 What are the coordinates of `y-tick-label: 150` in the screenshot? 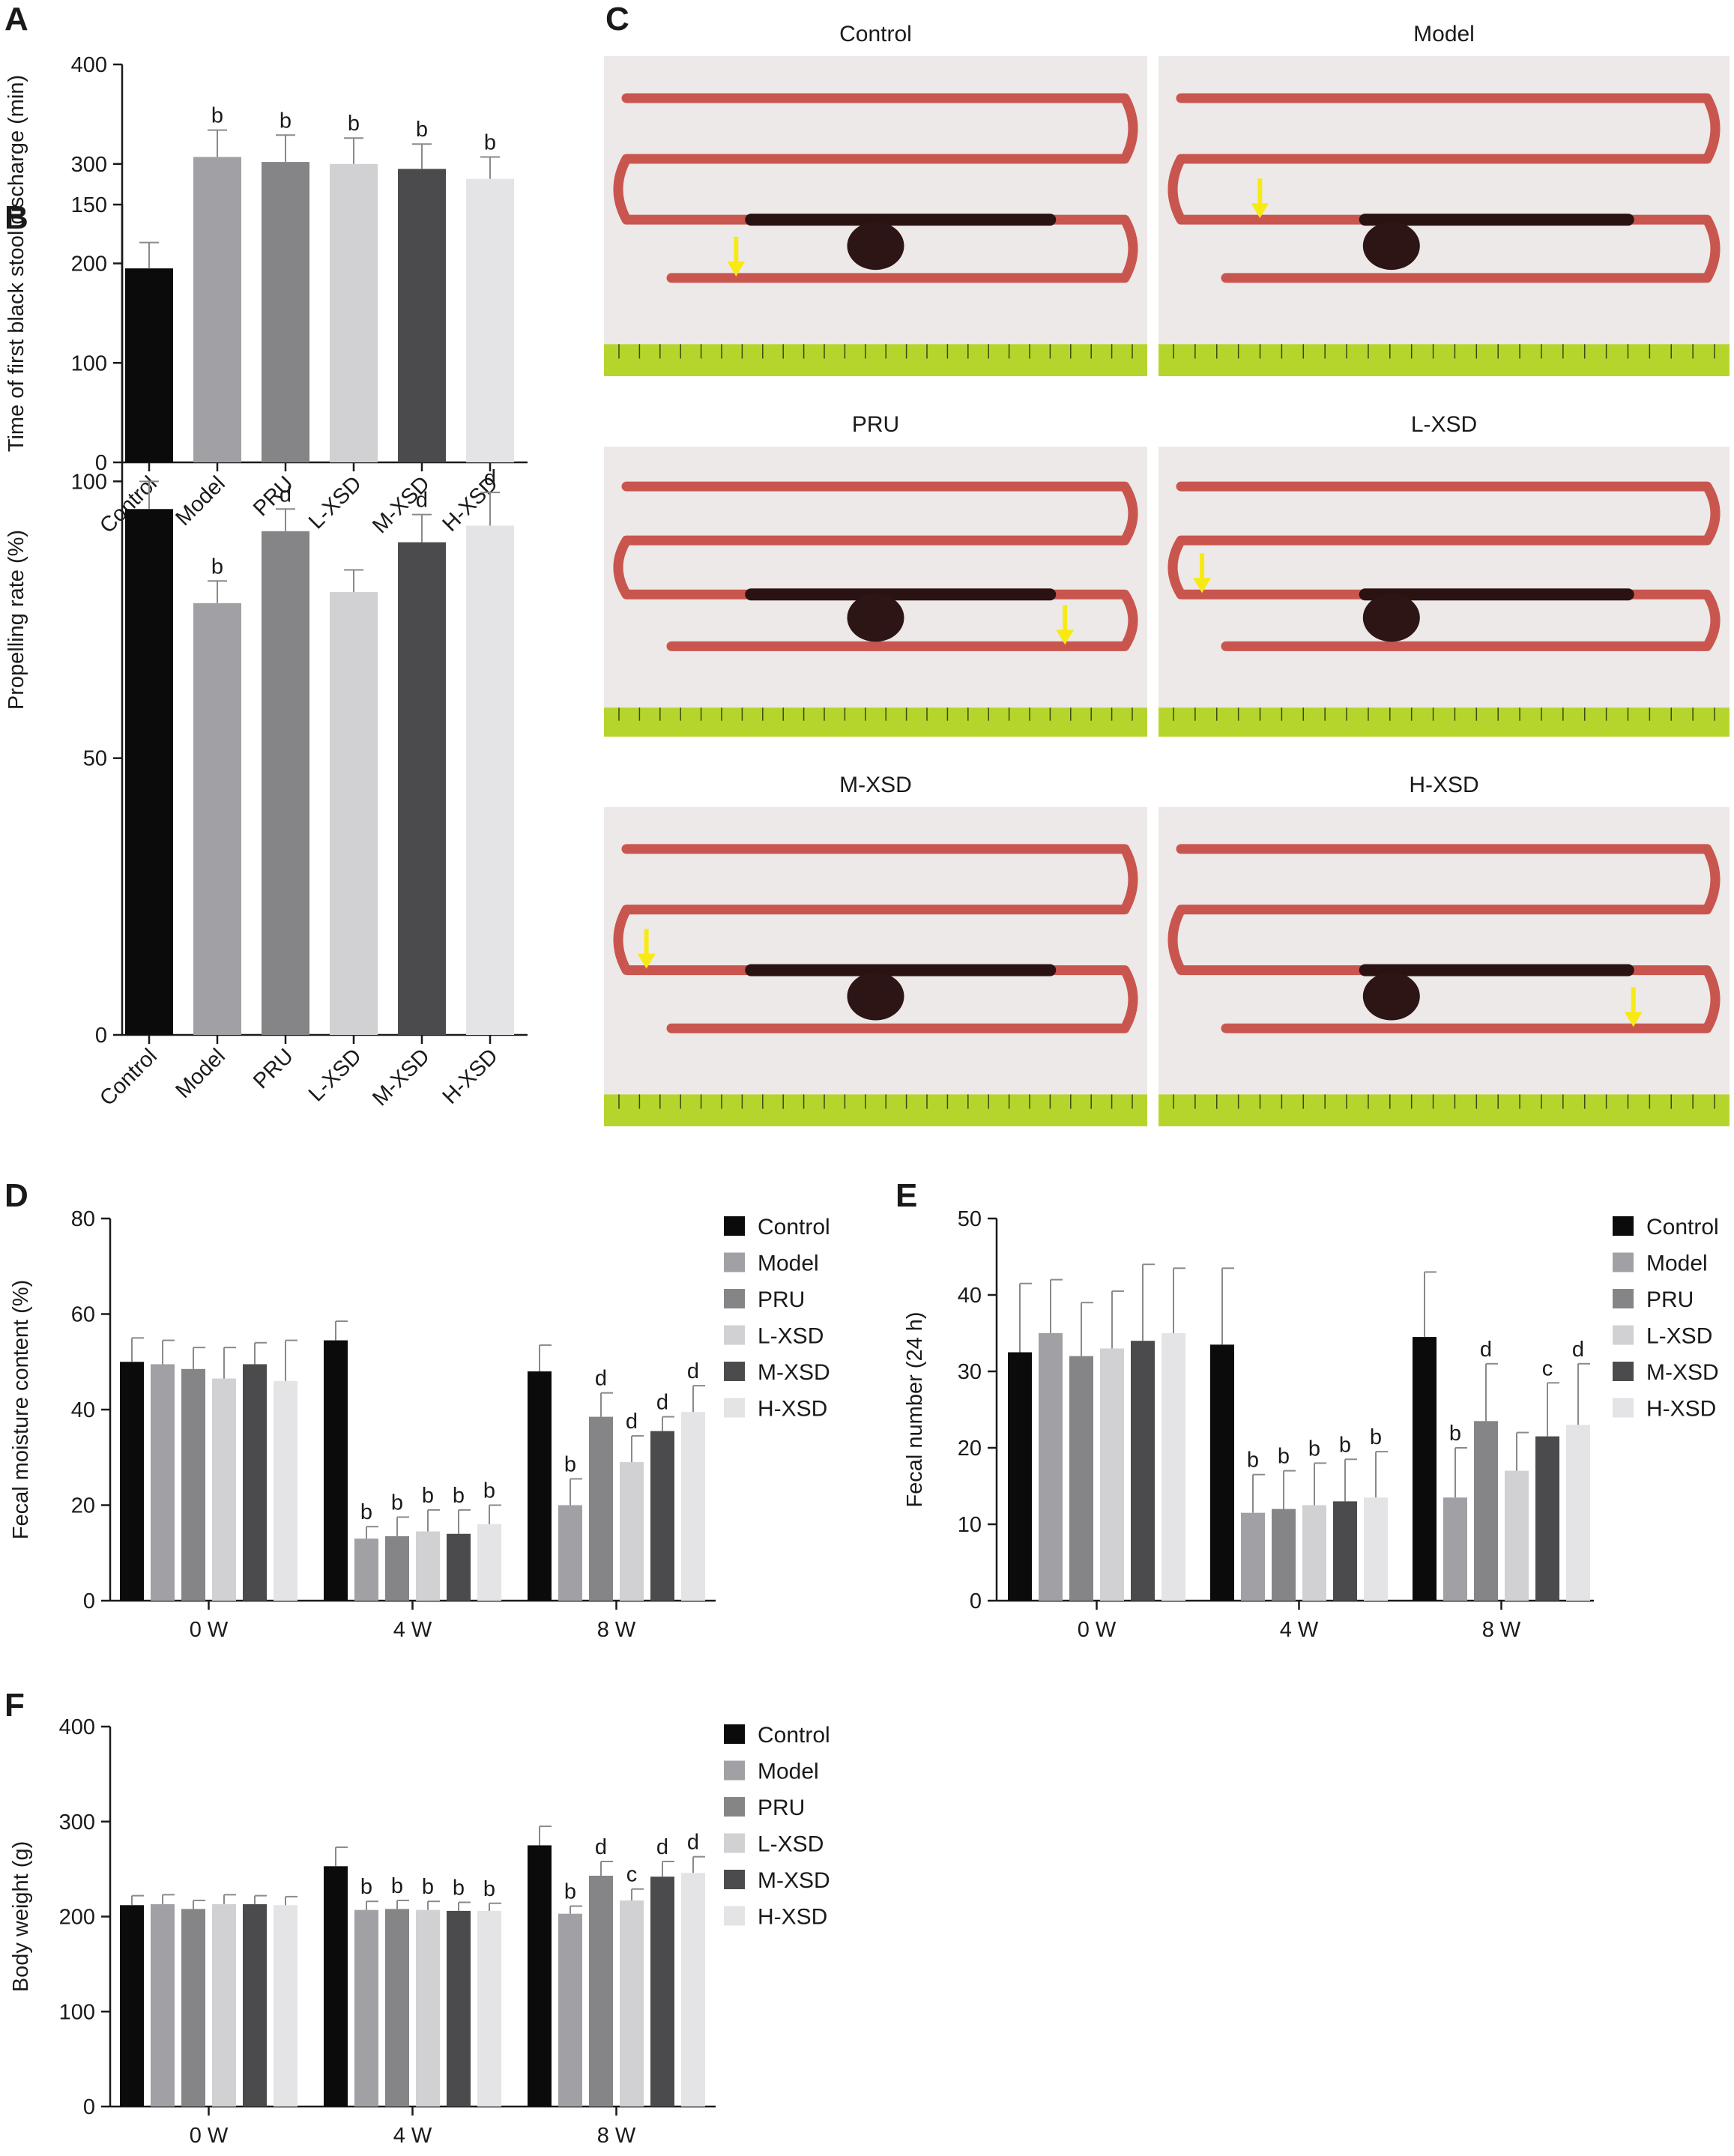 It's located at (89, 205).